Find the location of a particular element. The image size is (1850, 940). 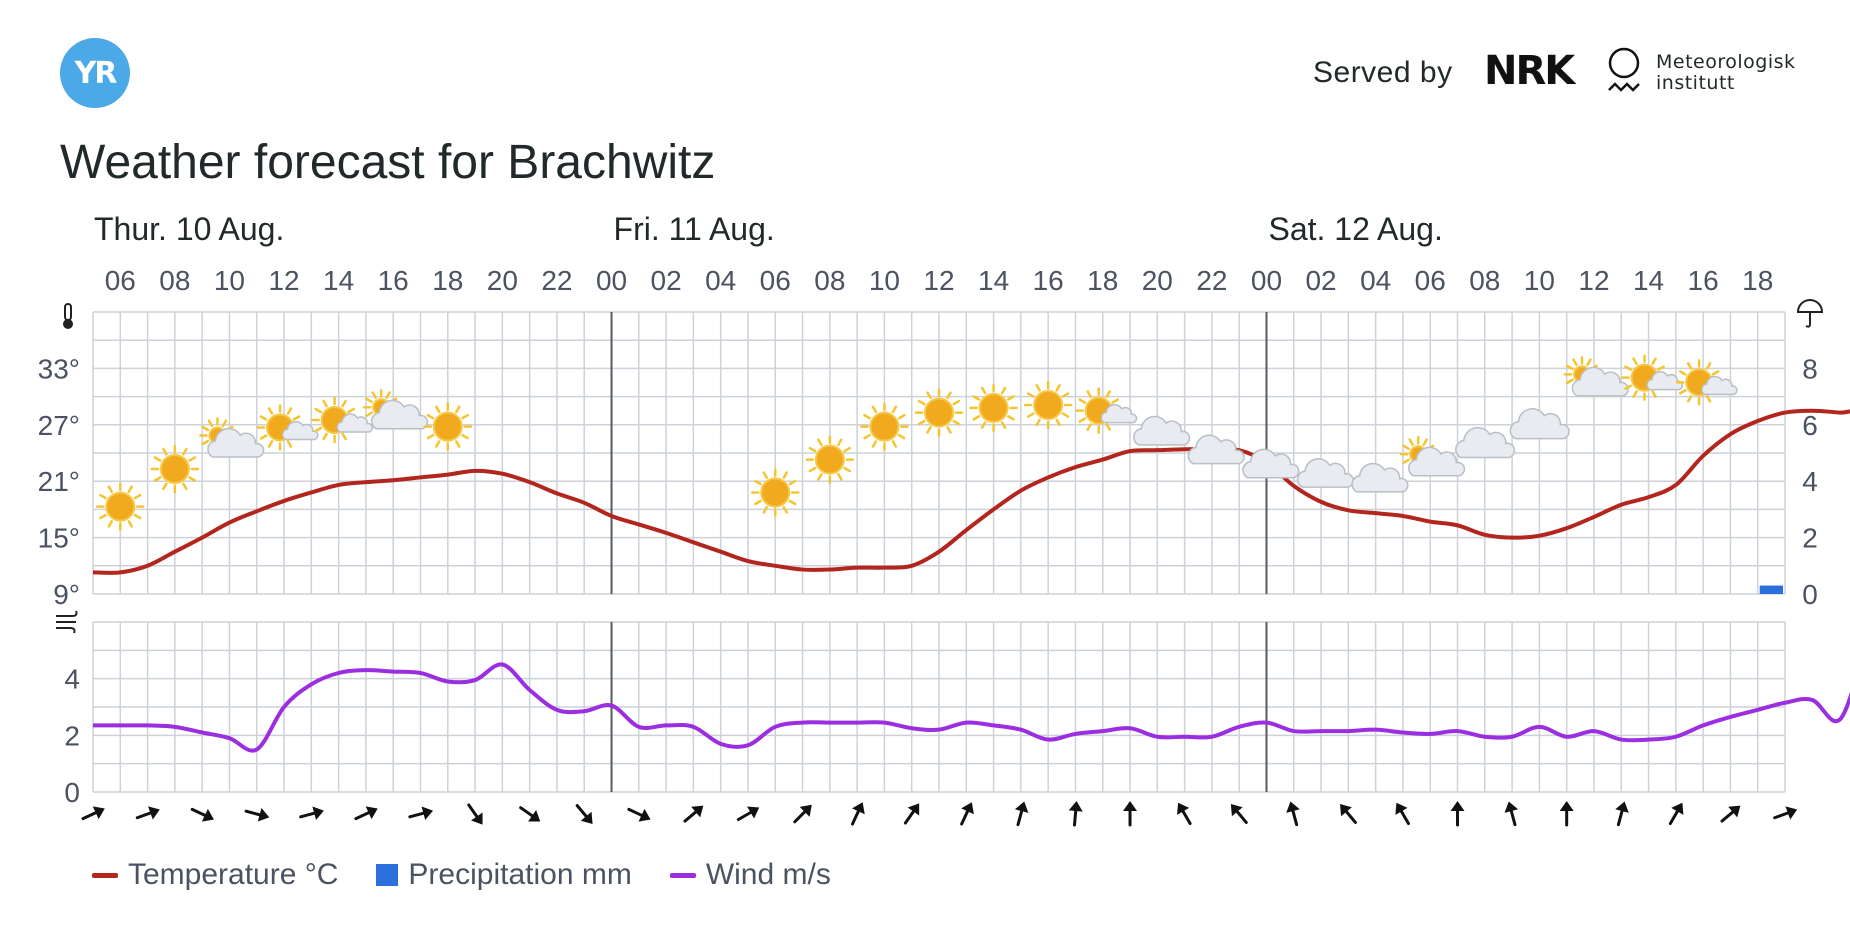

legend-label-precipitation: Precipitation mm is located at coordinates (520, 874).